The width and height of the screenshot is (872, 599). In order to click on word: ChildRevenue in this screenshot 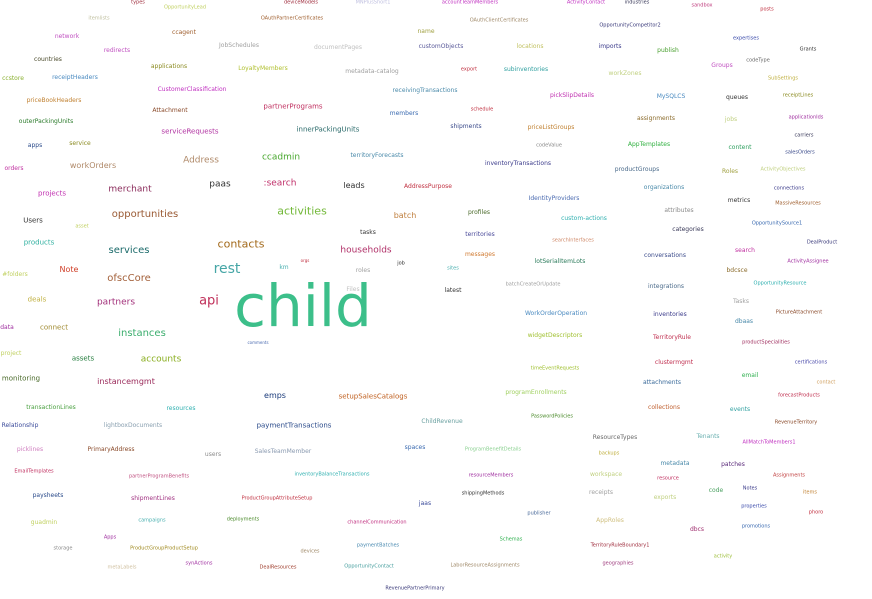, I will do `click(442, 421)`.